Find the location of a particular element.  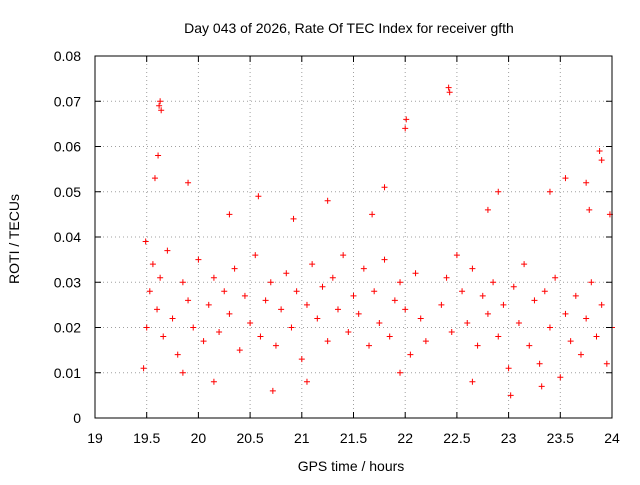

y-tick-label: 0.05 is located at coordinates (67, 192).